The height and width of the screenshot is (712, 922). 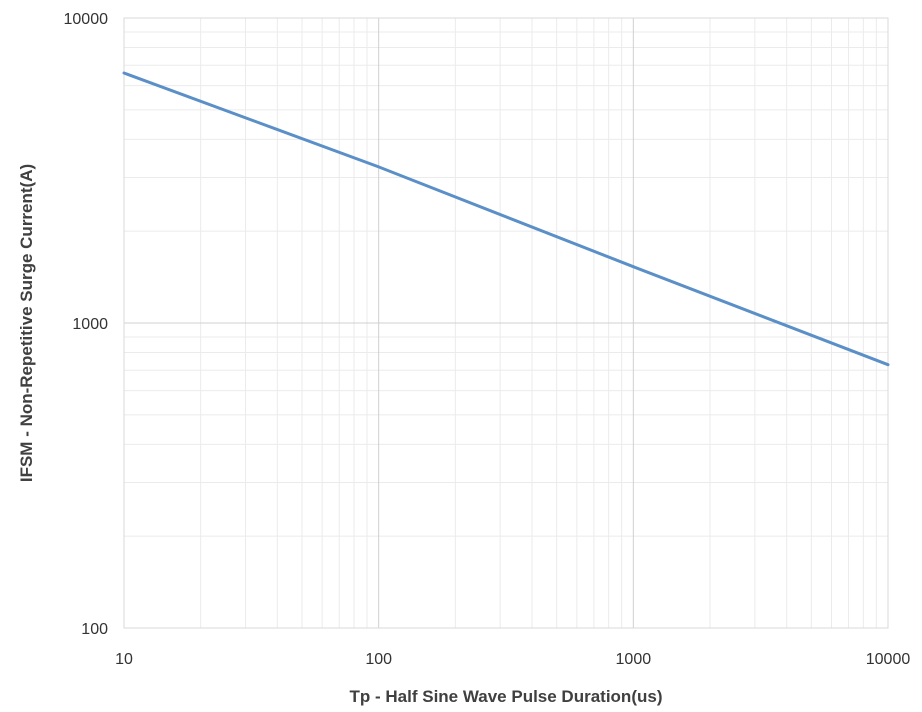 I want to click on x-tick-label: 100, so click(x=378, y=659).